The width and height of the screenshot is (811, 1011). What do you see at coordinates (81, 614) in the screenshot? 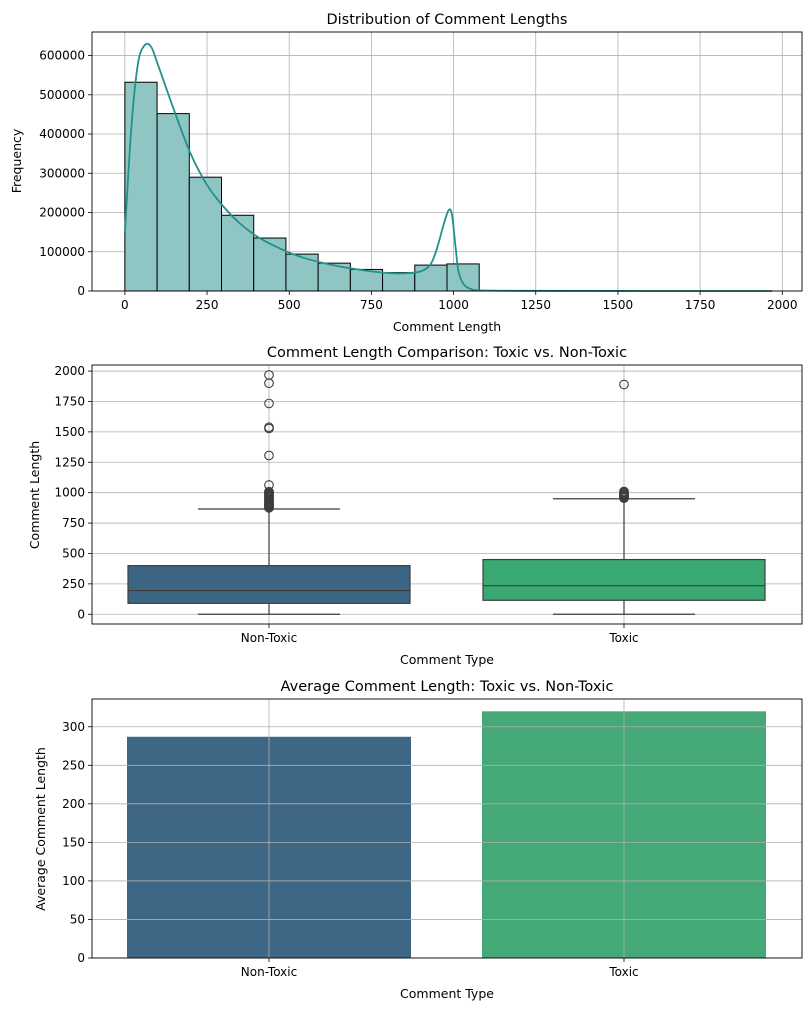
I see `boxplot-ytick-label: 0` at bounding box center [81, 614].